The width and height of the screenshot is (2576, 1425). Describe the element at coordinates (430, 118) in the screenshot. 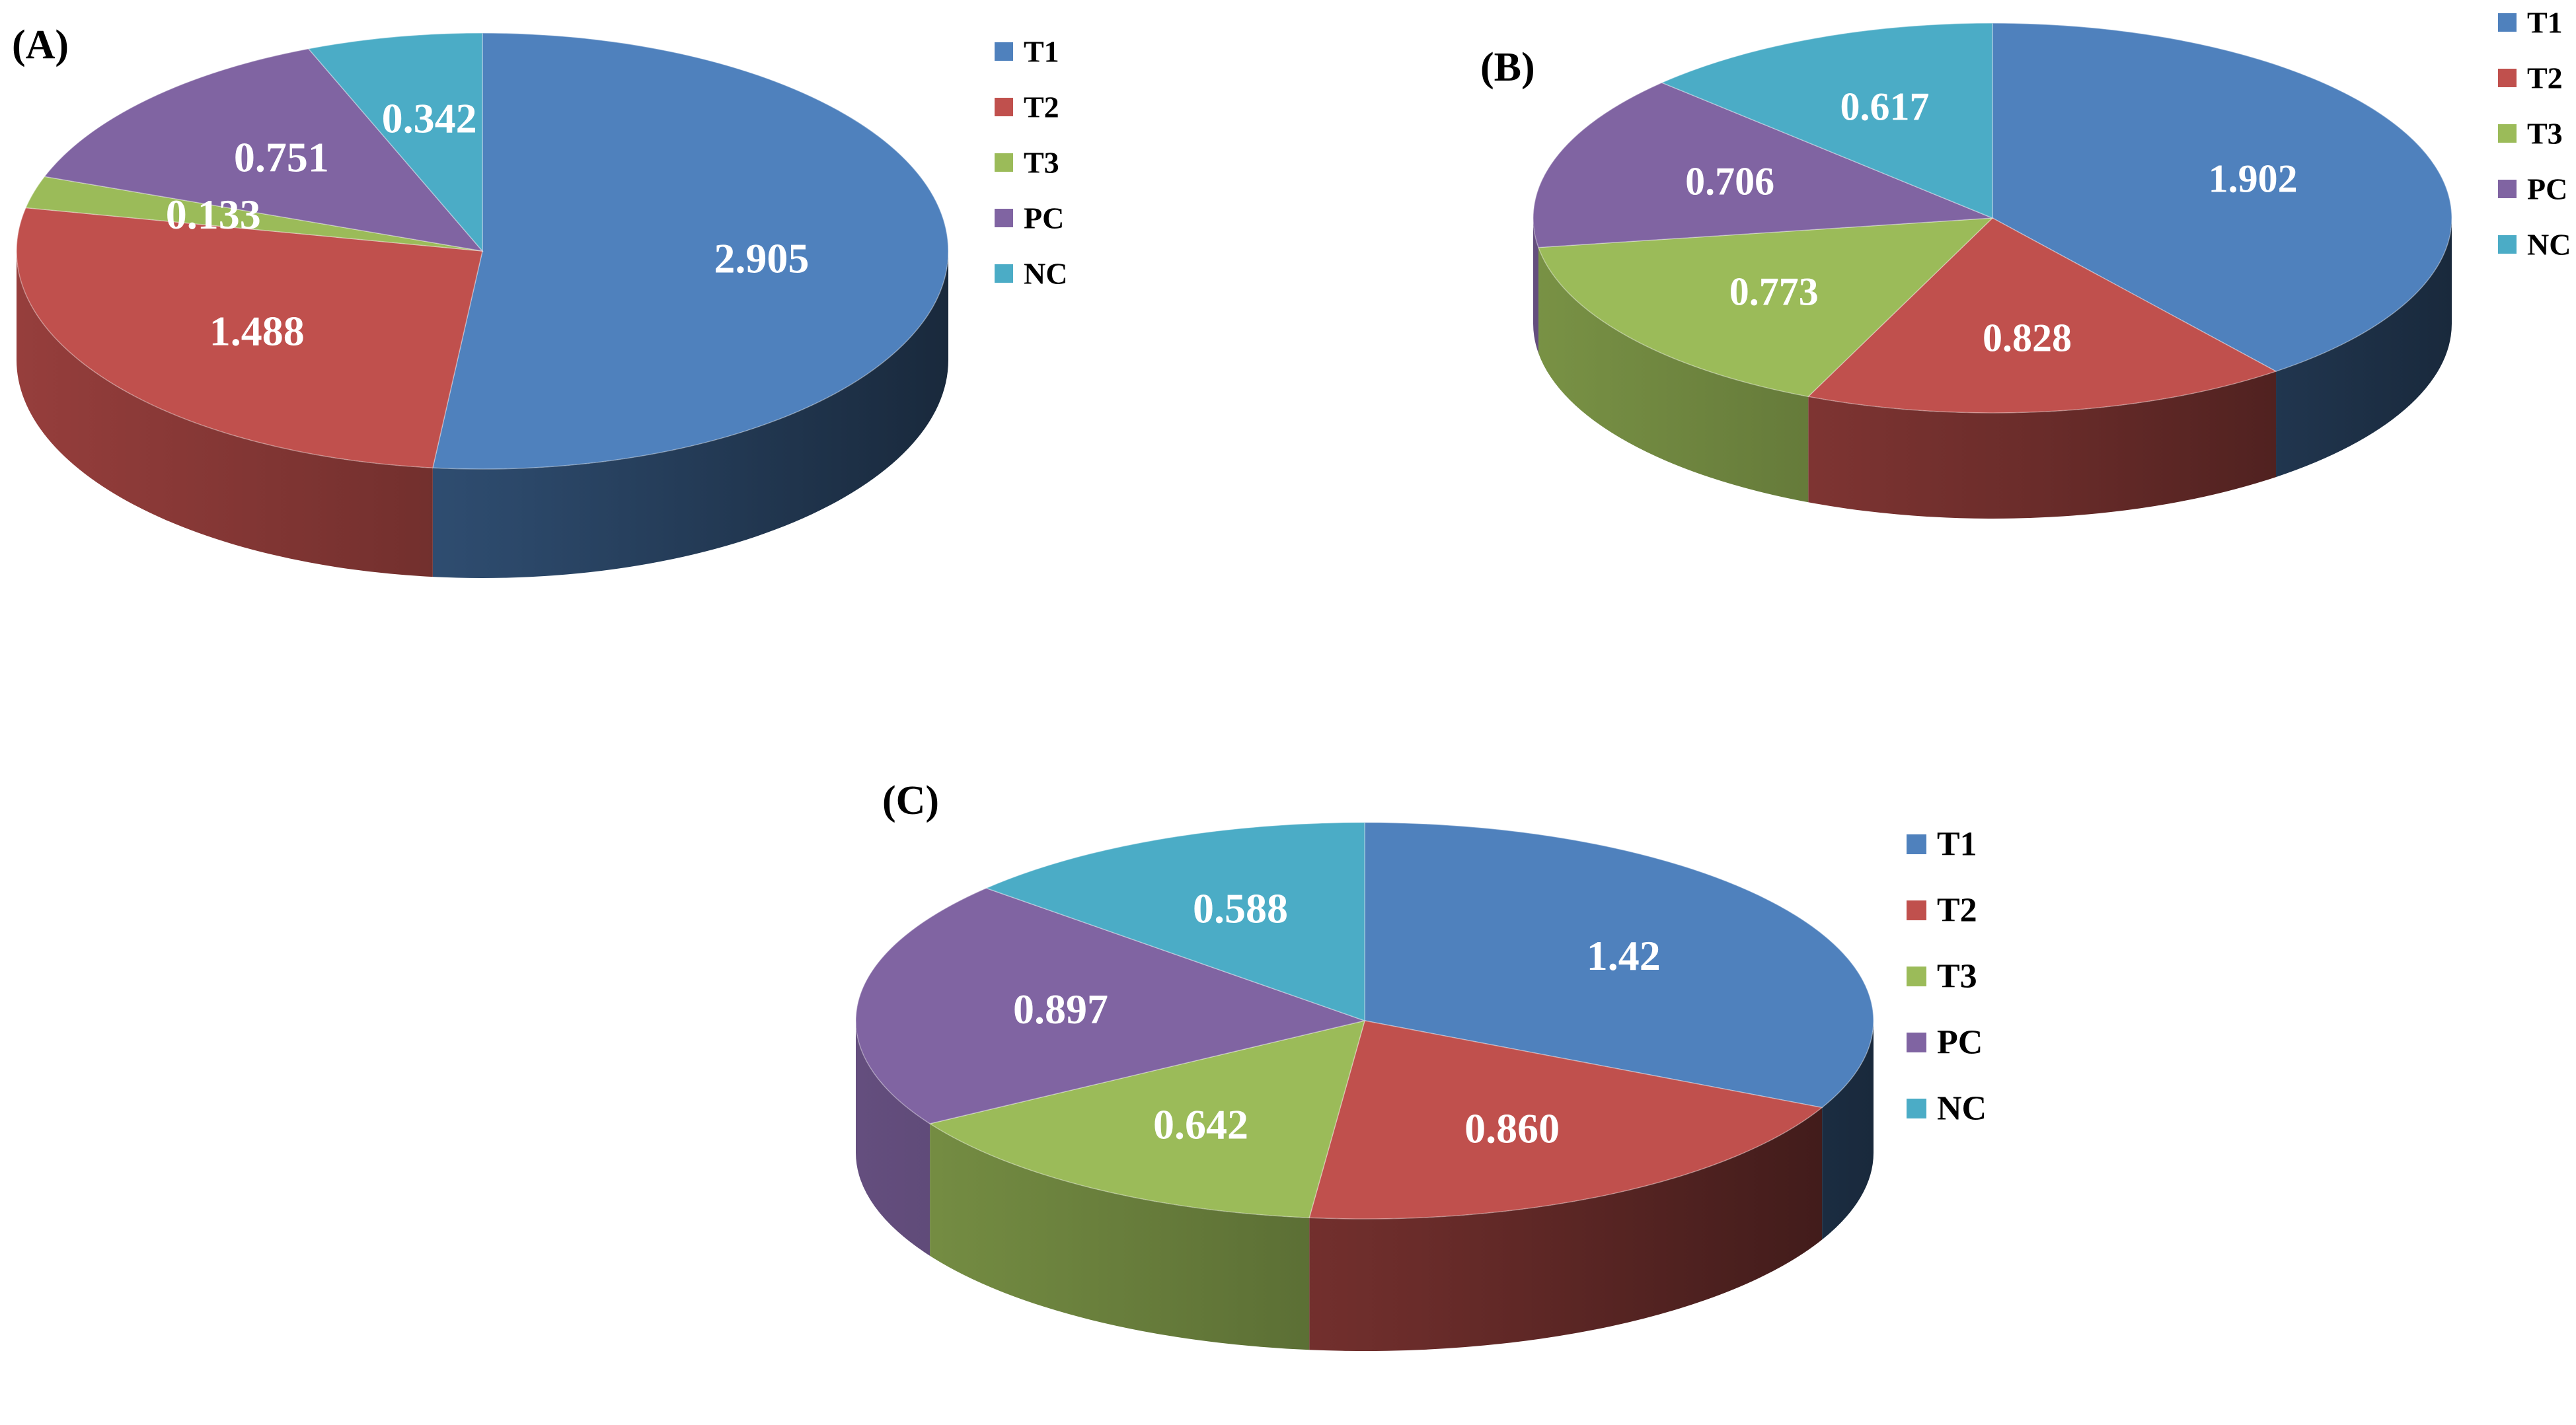

I see `data-label-nc: 0.342` at that location.